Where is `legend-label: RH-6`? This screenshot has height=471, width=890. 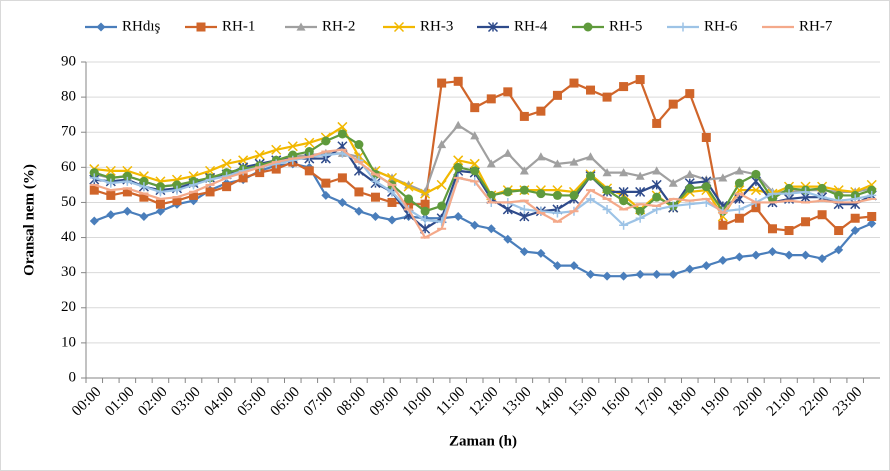
legend-label: RH-6 is located at coordinates (721, 26).